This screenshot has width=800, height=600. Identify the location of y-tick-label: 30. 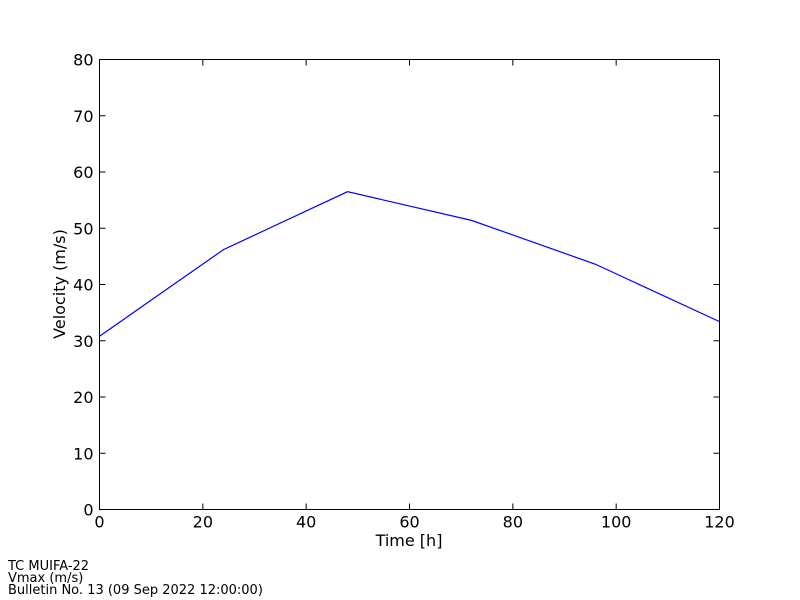
(83, 341).